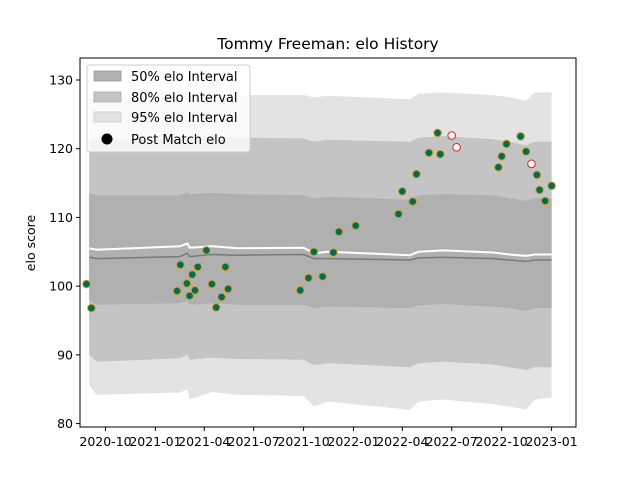 The image size is (640, 480). What do you see at coordinates (64, 251) in the screenshot?
I see `y-axis: 80 90 100 110 120 130` at bounding box center [64, 251].